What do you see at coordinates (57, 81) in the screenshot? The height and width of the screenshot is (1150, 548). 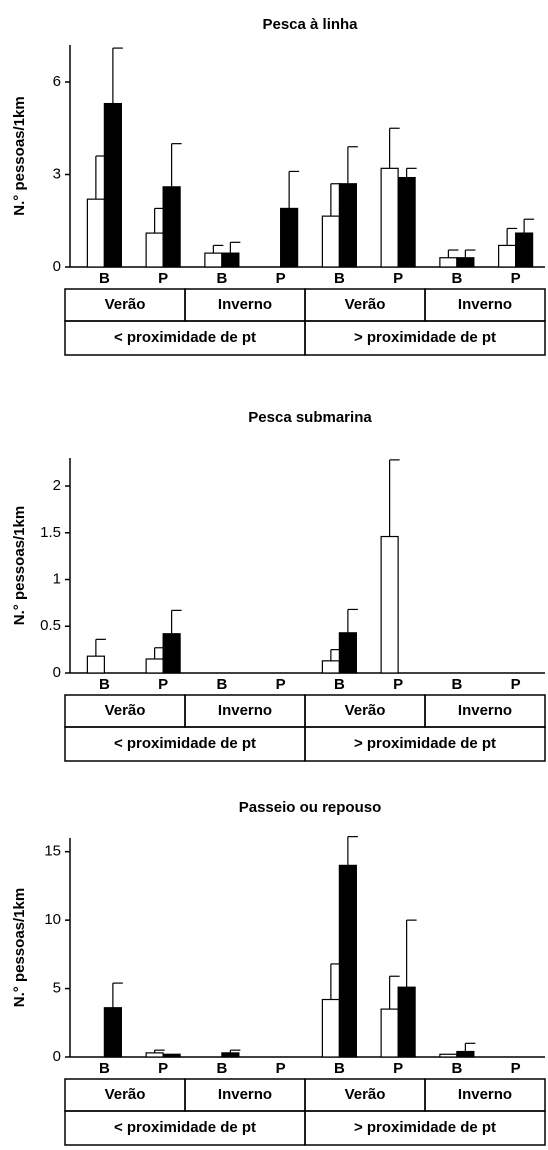 I see `y-tick-label: 6` at bounding box center [57, 81].